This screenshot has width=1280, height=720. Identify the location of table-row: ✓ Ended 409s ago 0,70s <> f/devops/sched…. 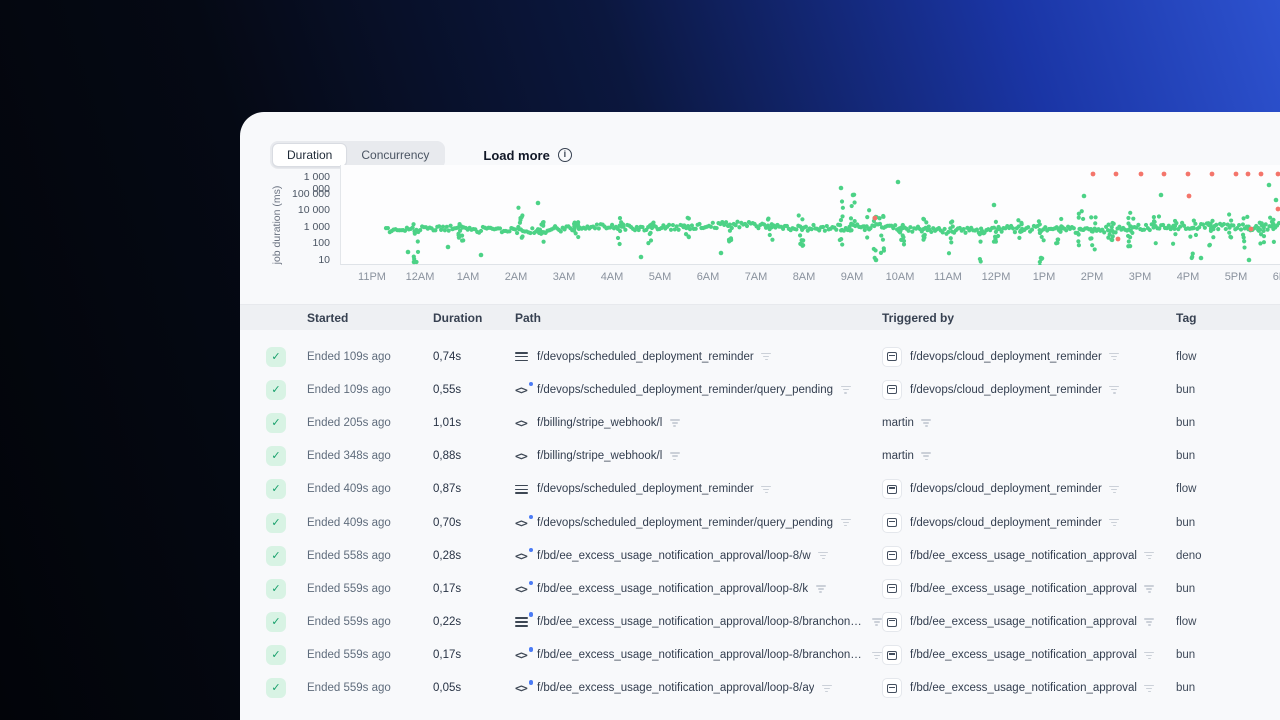
(760, 522).